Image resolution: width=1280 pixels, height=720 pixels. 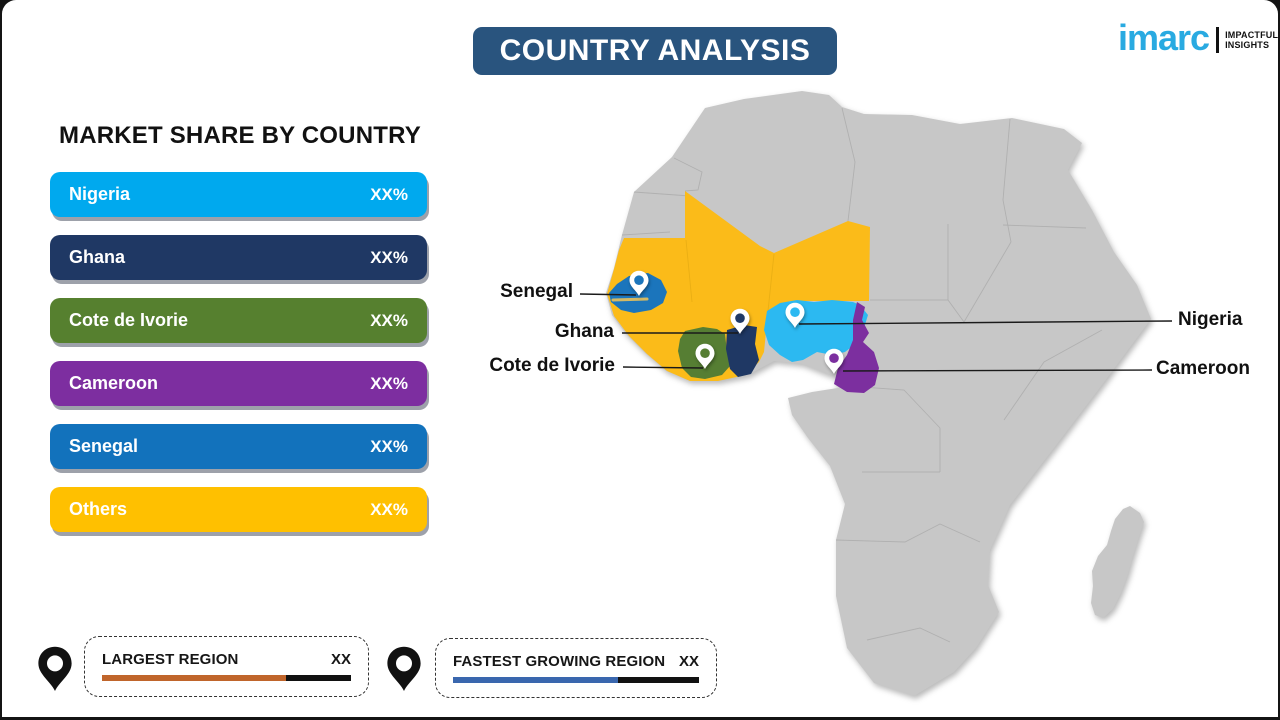 What do you see at coordinates (552, 365) in the screenshot?
I see `map-label-cote-de-ivorie: Cote de Ivorie` at bounding box center [552, 365].